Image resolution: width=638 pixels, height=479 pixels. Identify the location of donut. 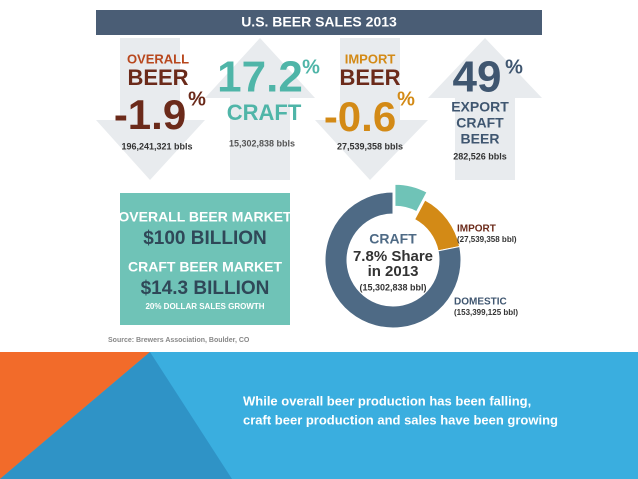
(393, 256).